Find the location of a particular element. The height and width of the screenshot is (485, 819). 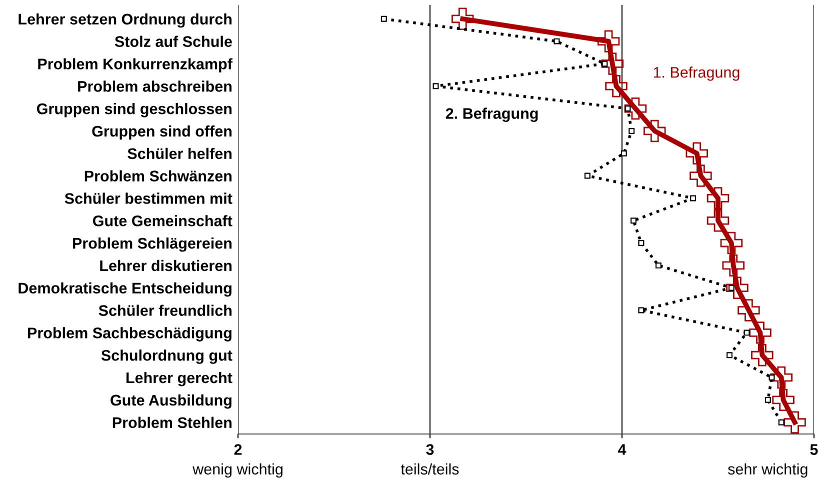

series-label: 2. Befragung is located at coordinates (492, 115).